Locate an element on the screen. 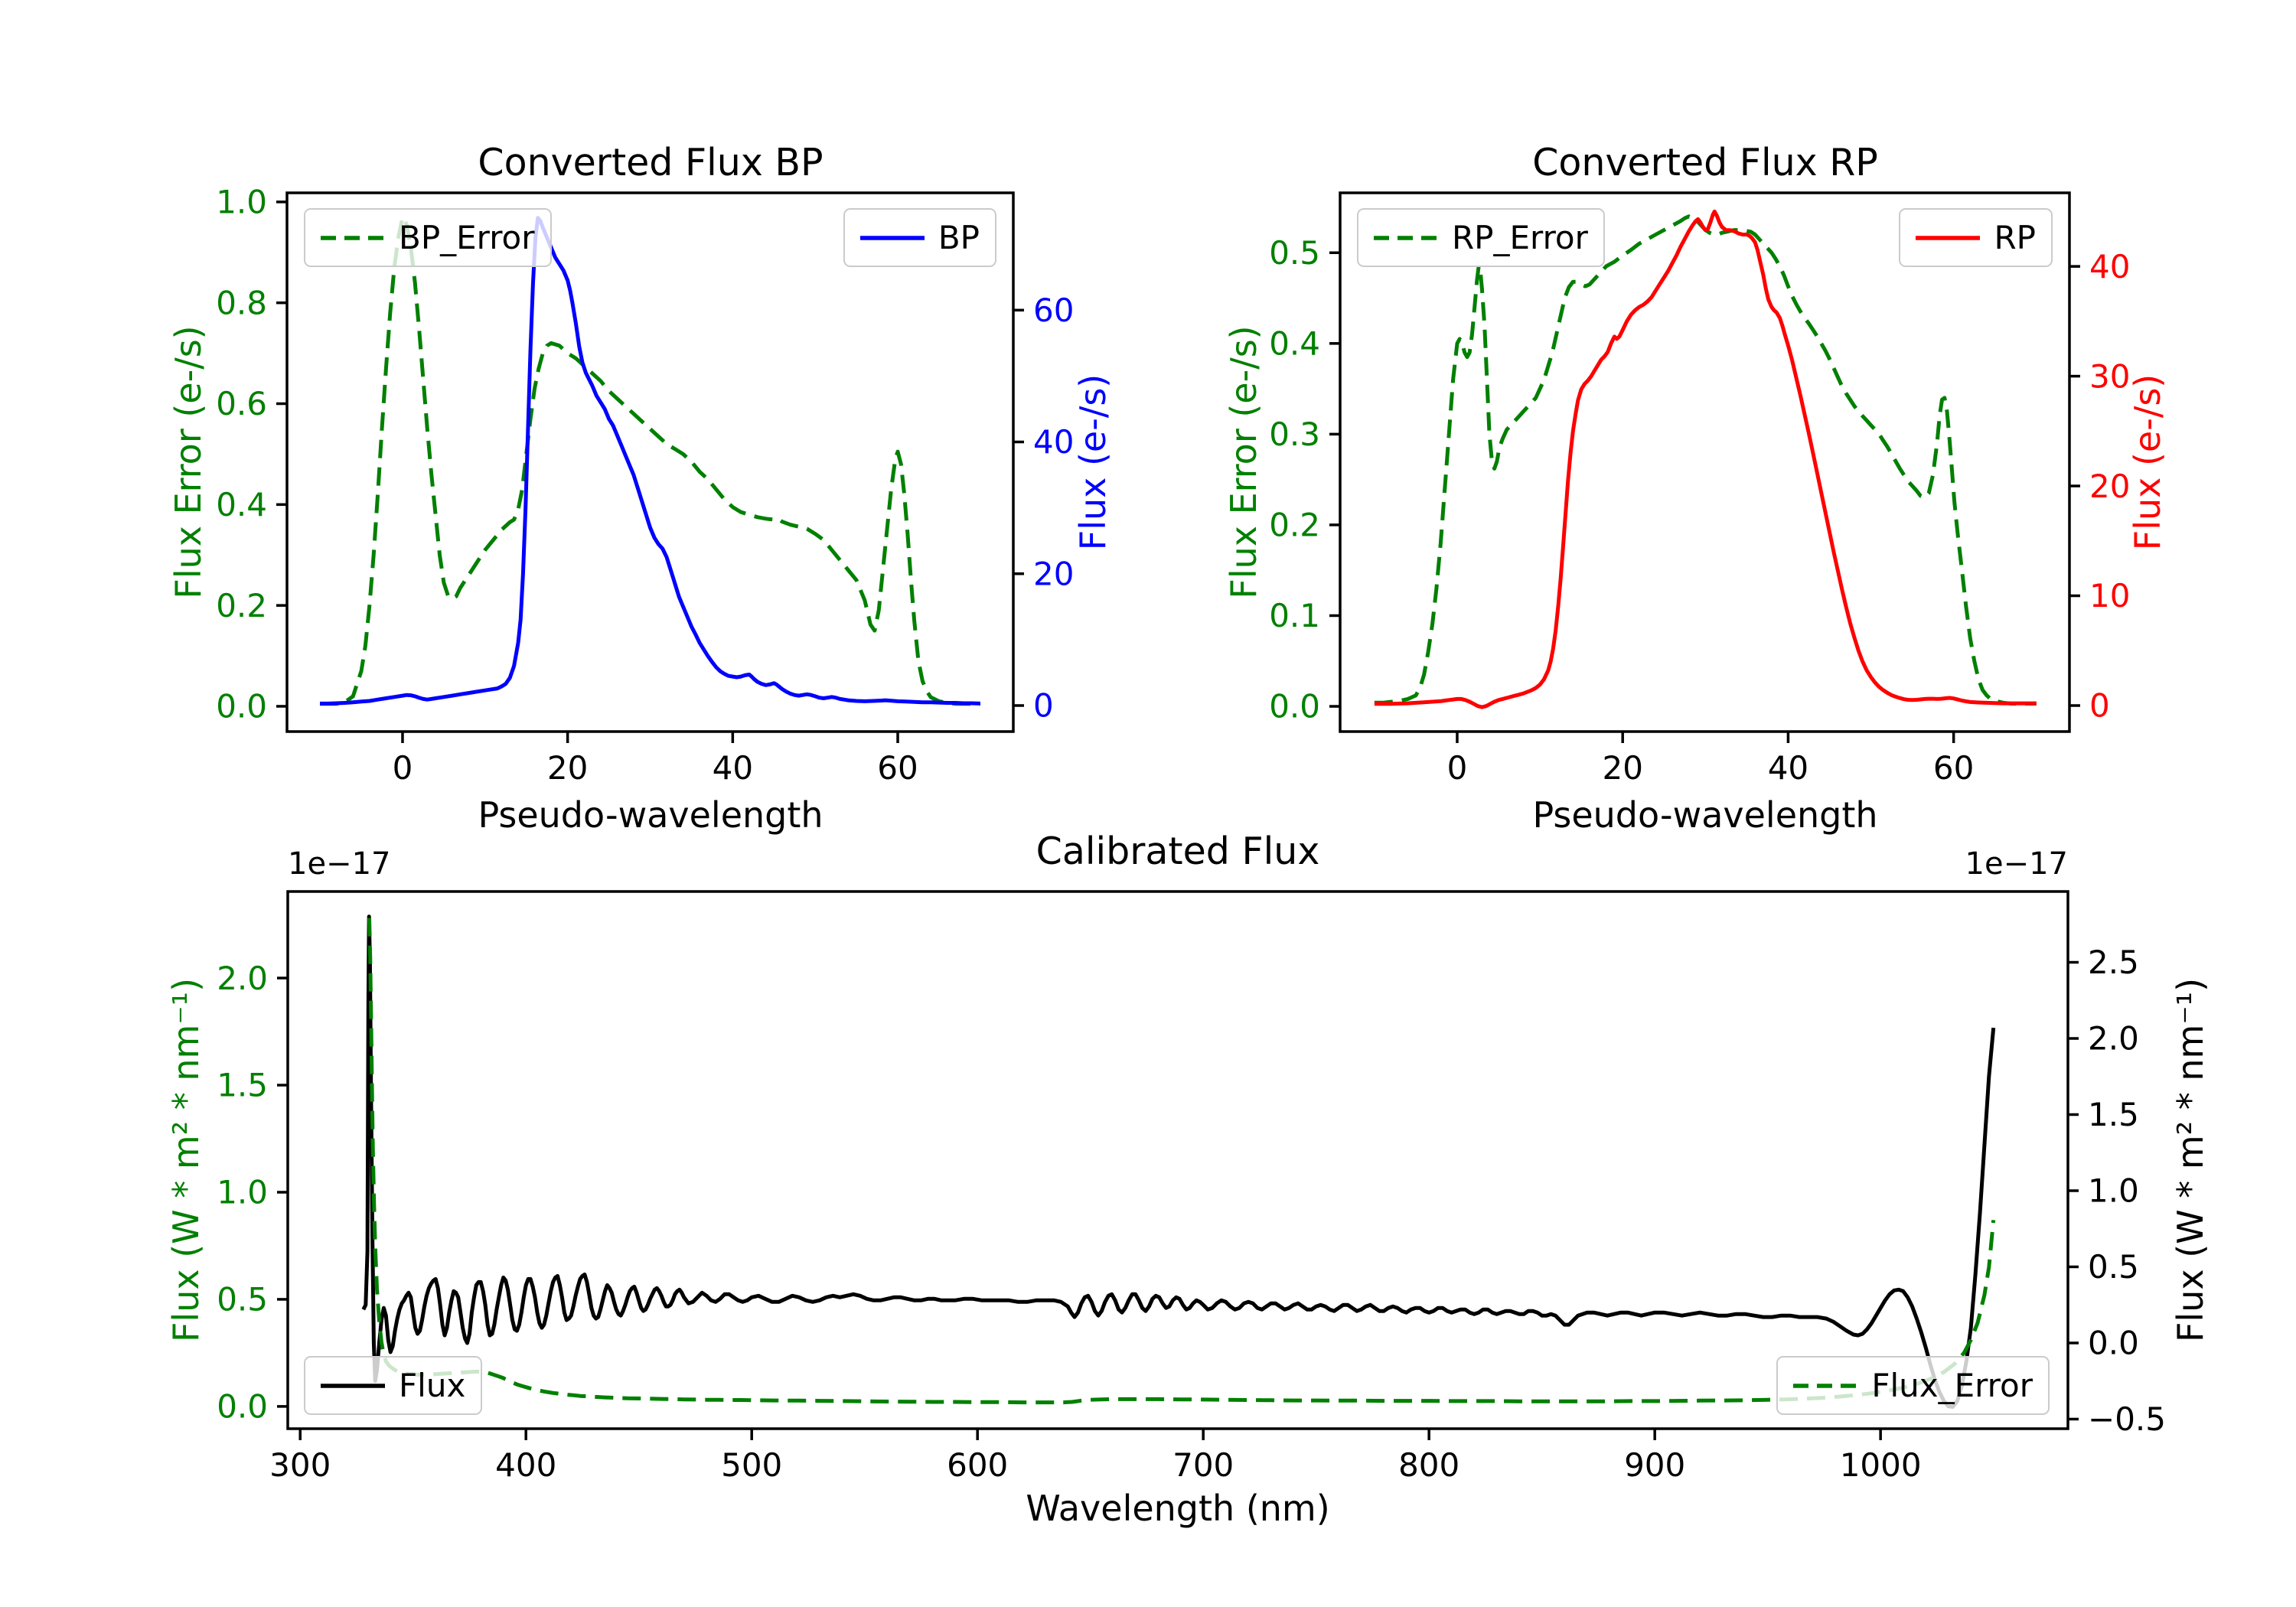 The height and width of the screenshot is (1607, 2296). legend-flux-error: Flux_Error is located at coordinates (1913, 1385).